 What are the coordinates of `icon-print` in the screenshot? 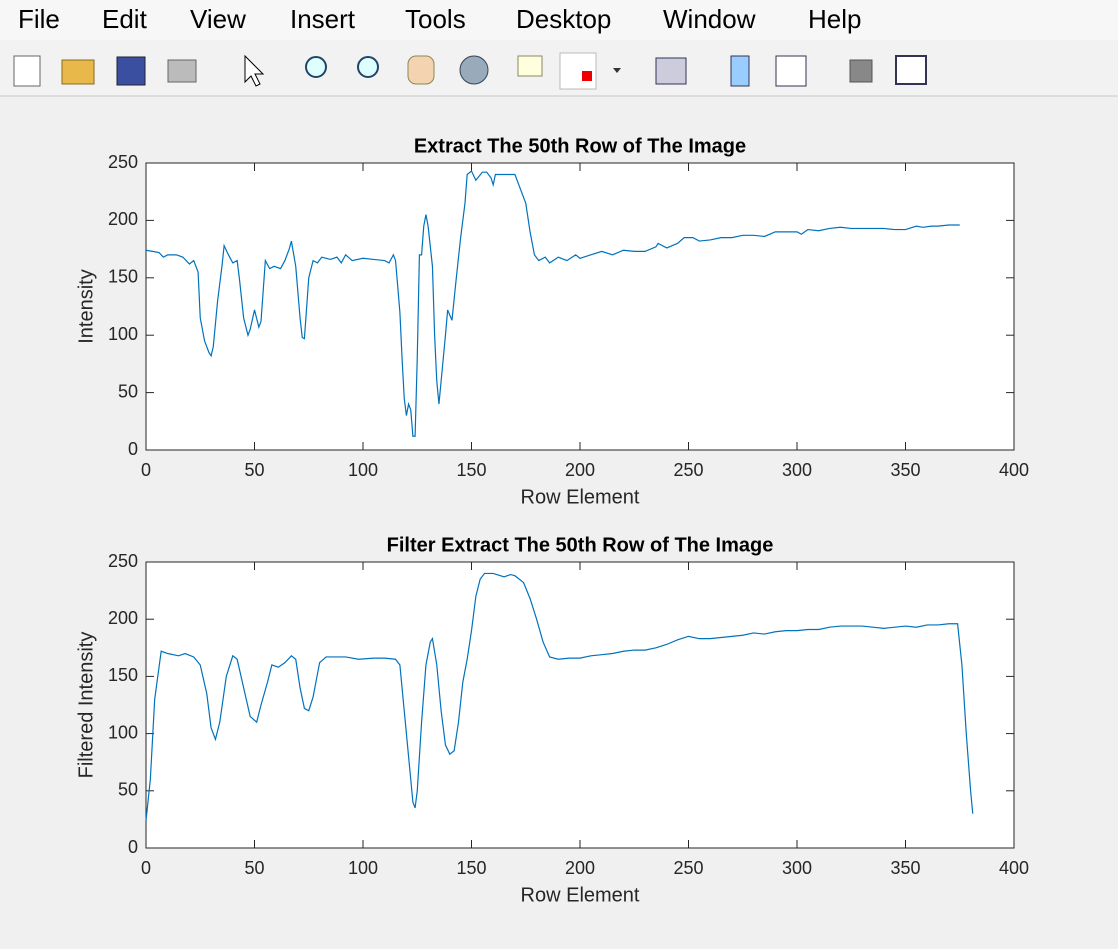 It's located at (182, 71).